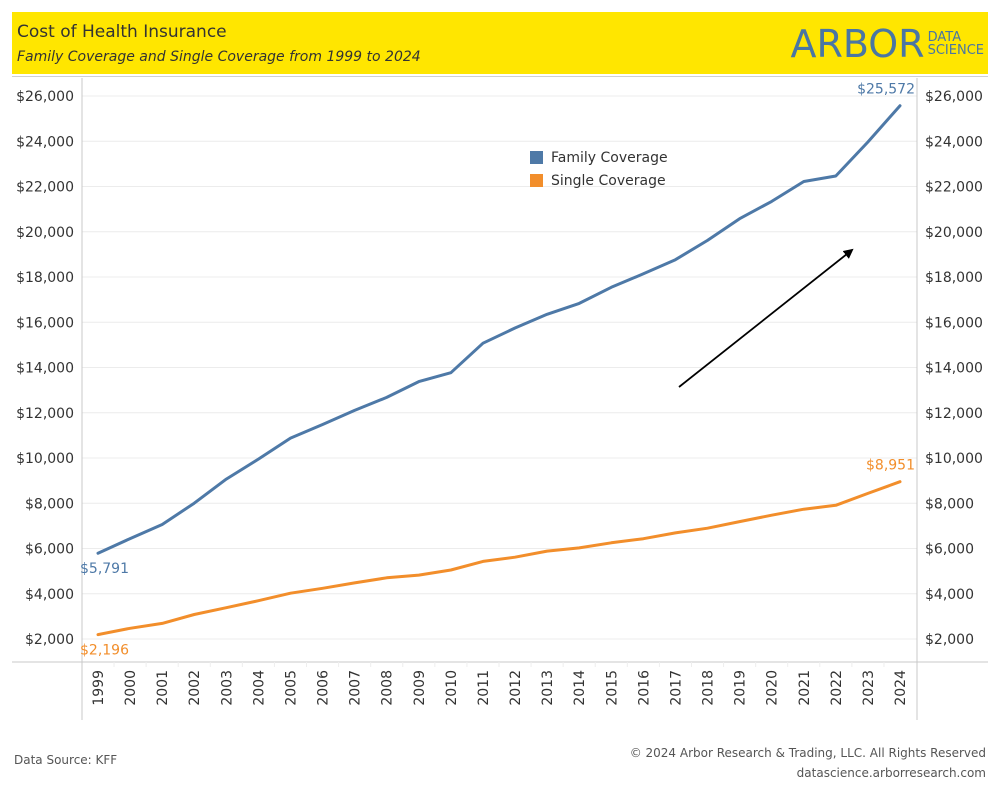 This screenshot has width=1000, height=800. I want to click on x-tick-label: 2011, so click(484, 688).